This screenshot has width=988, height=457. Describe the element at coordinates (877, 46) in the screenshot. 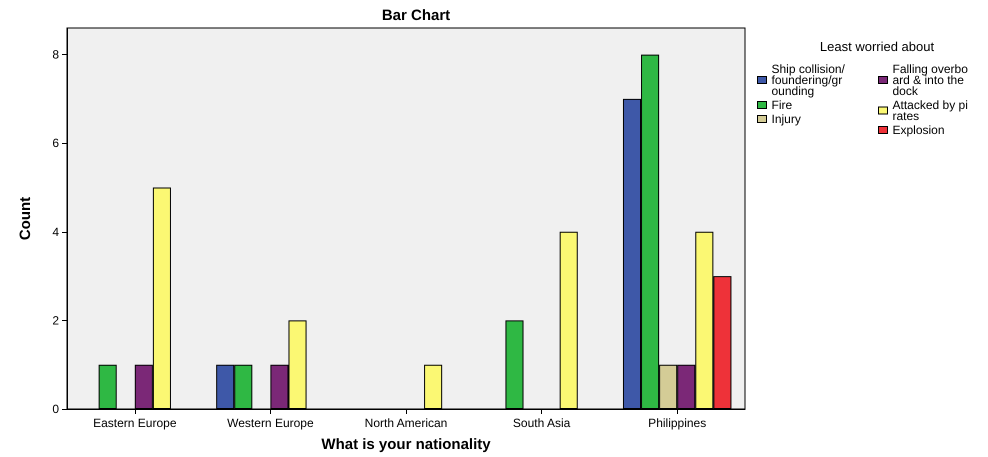

I see `legend-title: Least worried about` at that location.